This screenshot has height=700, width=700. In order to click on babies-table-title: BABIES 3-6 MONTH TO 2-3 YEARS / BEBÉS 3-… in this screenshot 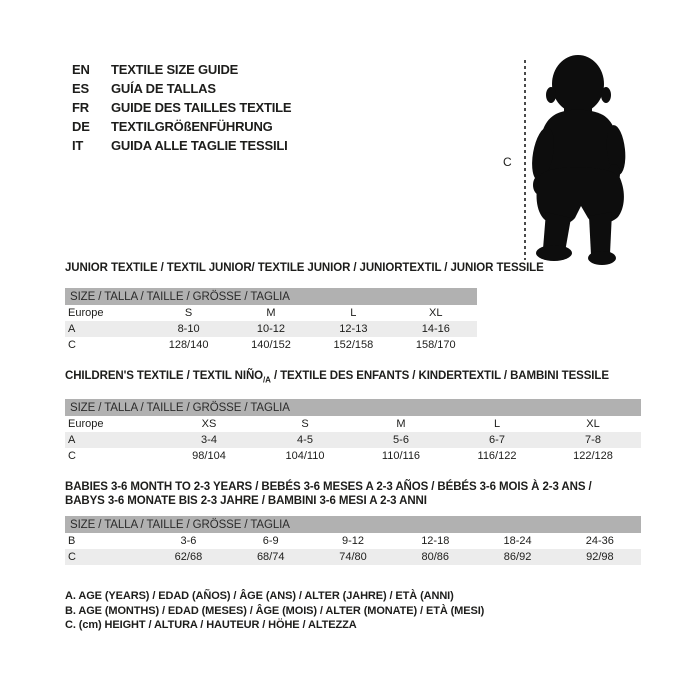, I will do `click(353, 494)`.